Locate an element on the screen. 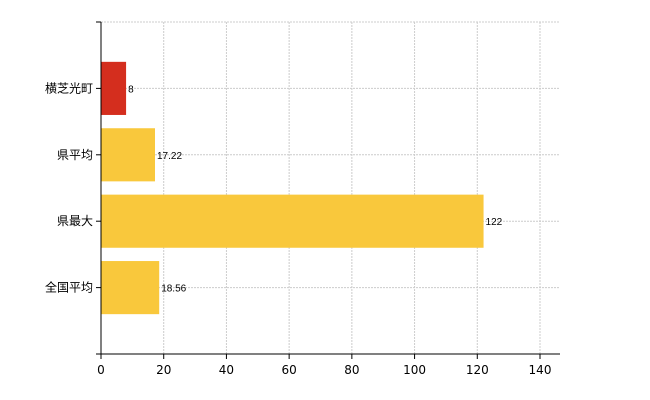 This screenshot has width=650, height=400. category-label: 横芝光町 is located at coordinates (69, 87).